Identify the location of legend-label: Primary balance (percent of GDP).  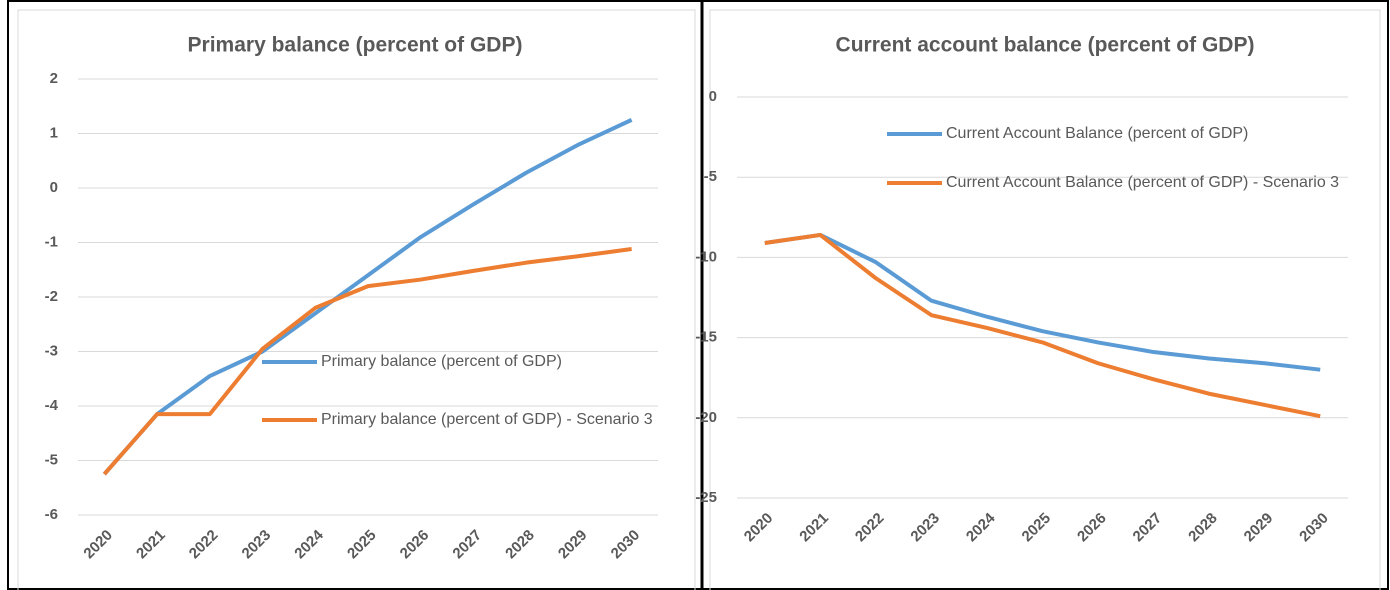
(441, 361).